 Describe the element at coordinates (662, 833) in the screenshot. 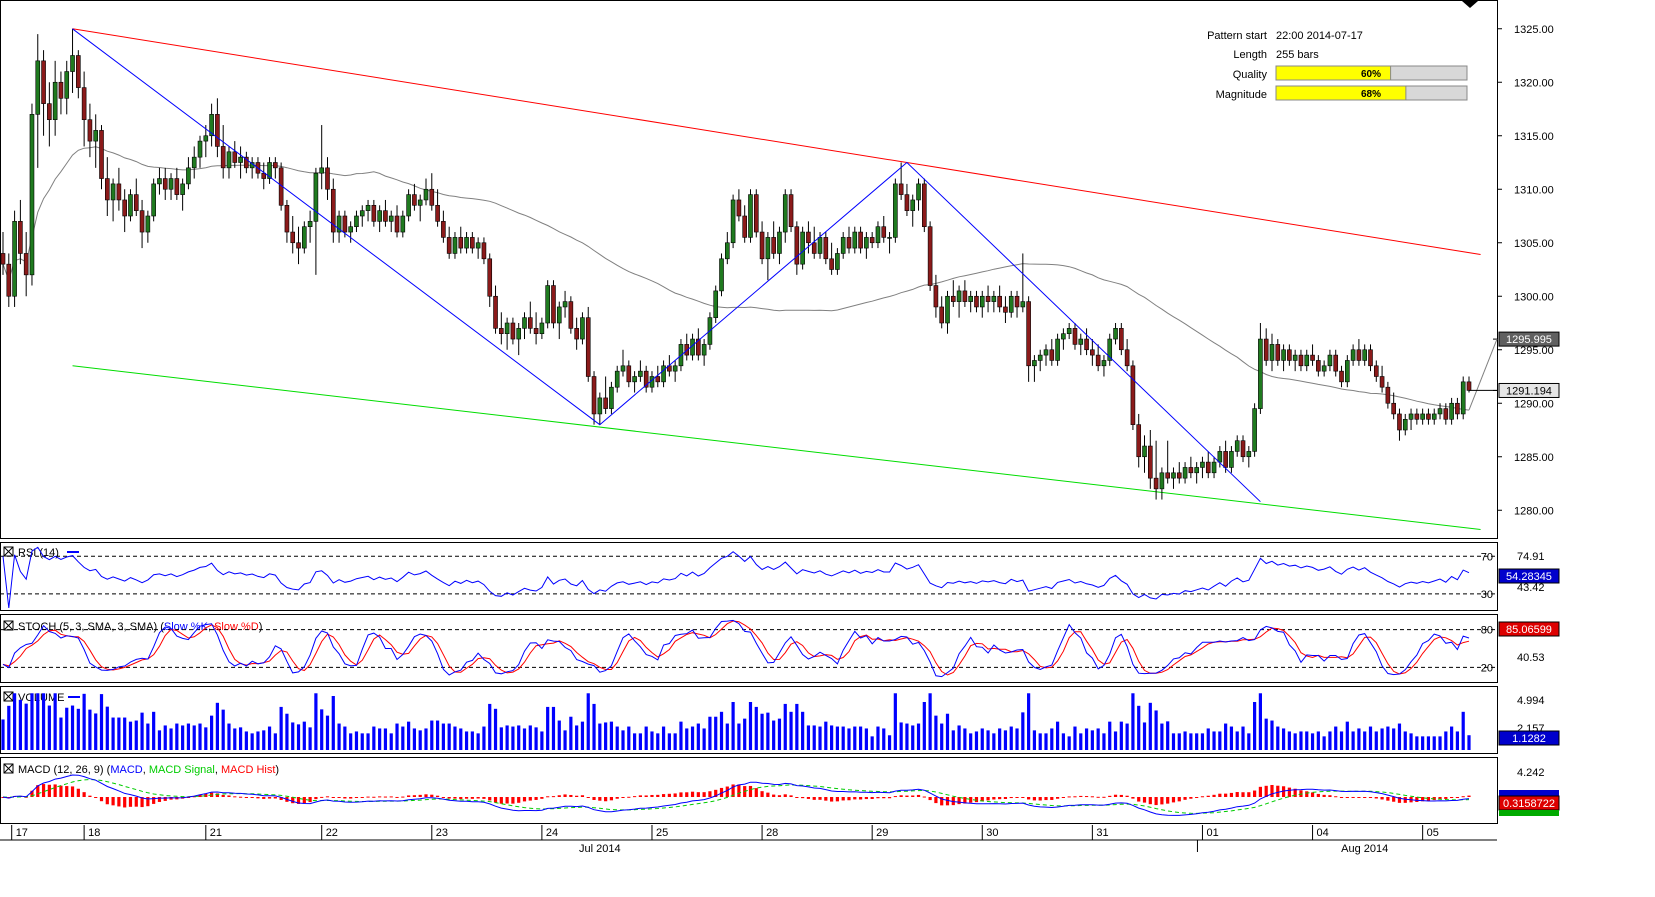

I see `day-tick-label: 25` at that location.